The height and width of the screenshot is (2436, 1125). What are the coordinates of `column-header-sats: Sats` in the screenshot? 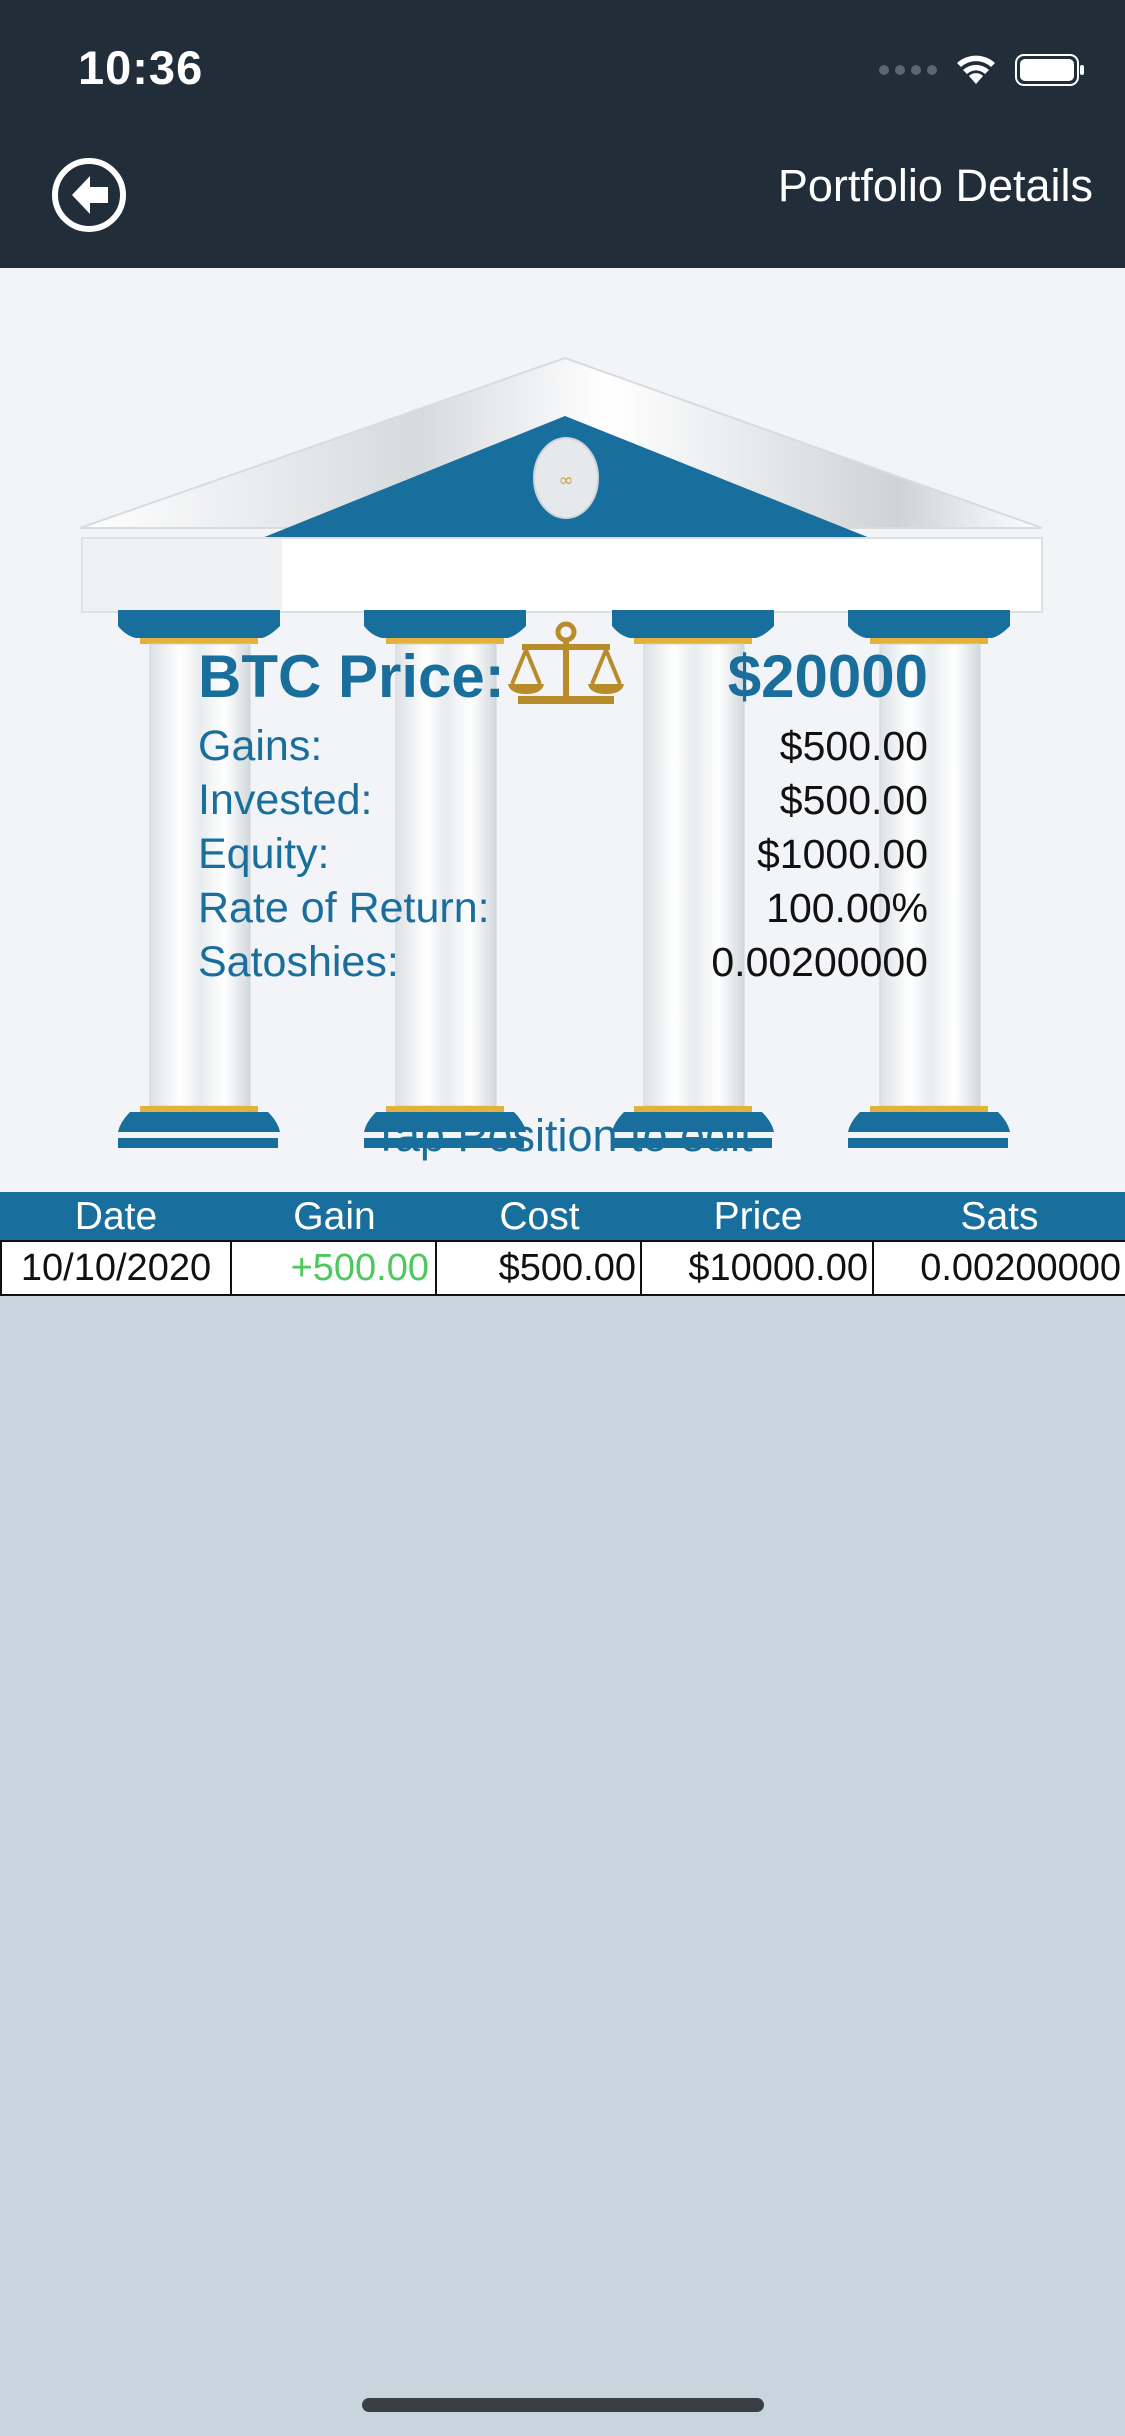 It's located at (999, 1216).